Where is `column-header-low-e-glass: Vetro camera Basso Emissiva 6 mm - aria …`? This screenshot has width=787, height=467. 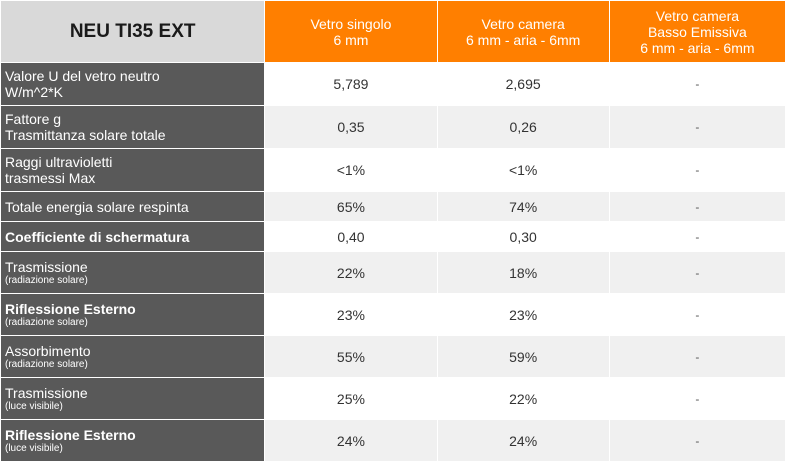 column-header-low-e-glass: Vetro camera Basso Emissiva 6 mm - aria … is located at coordinates (697, 31).